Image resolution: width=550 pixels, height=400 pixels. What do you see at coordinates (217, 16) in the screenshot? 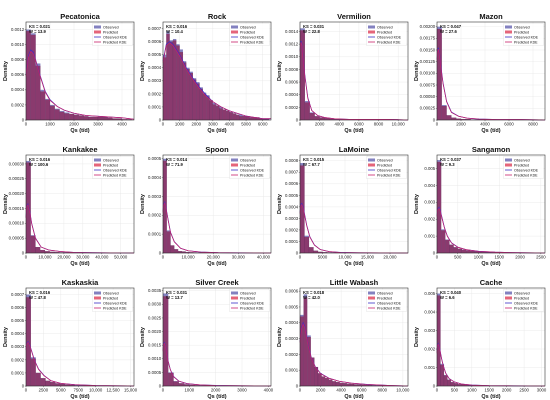
I see `panel-title: Rock` at bounding box center [217, 16].